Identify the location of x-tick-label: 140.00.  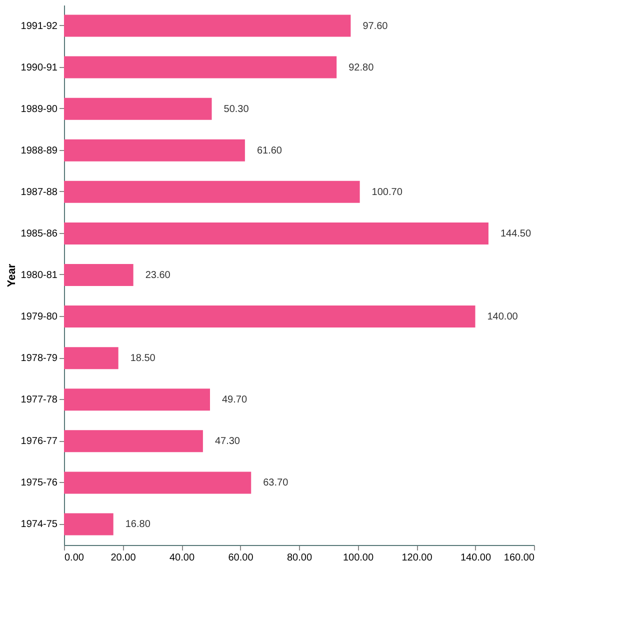
(476, 558).